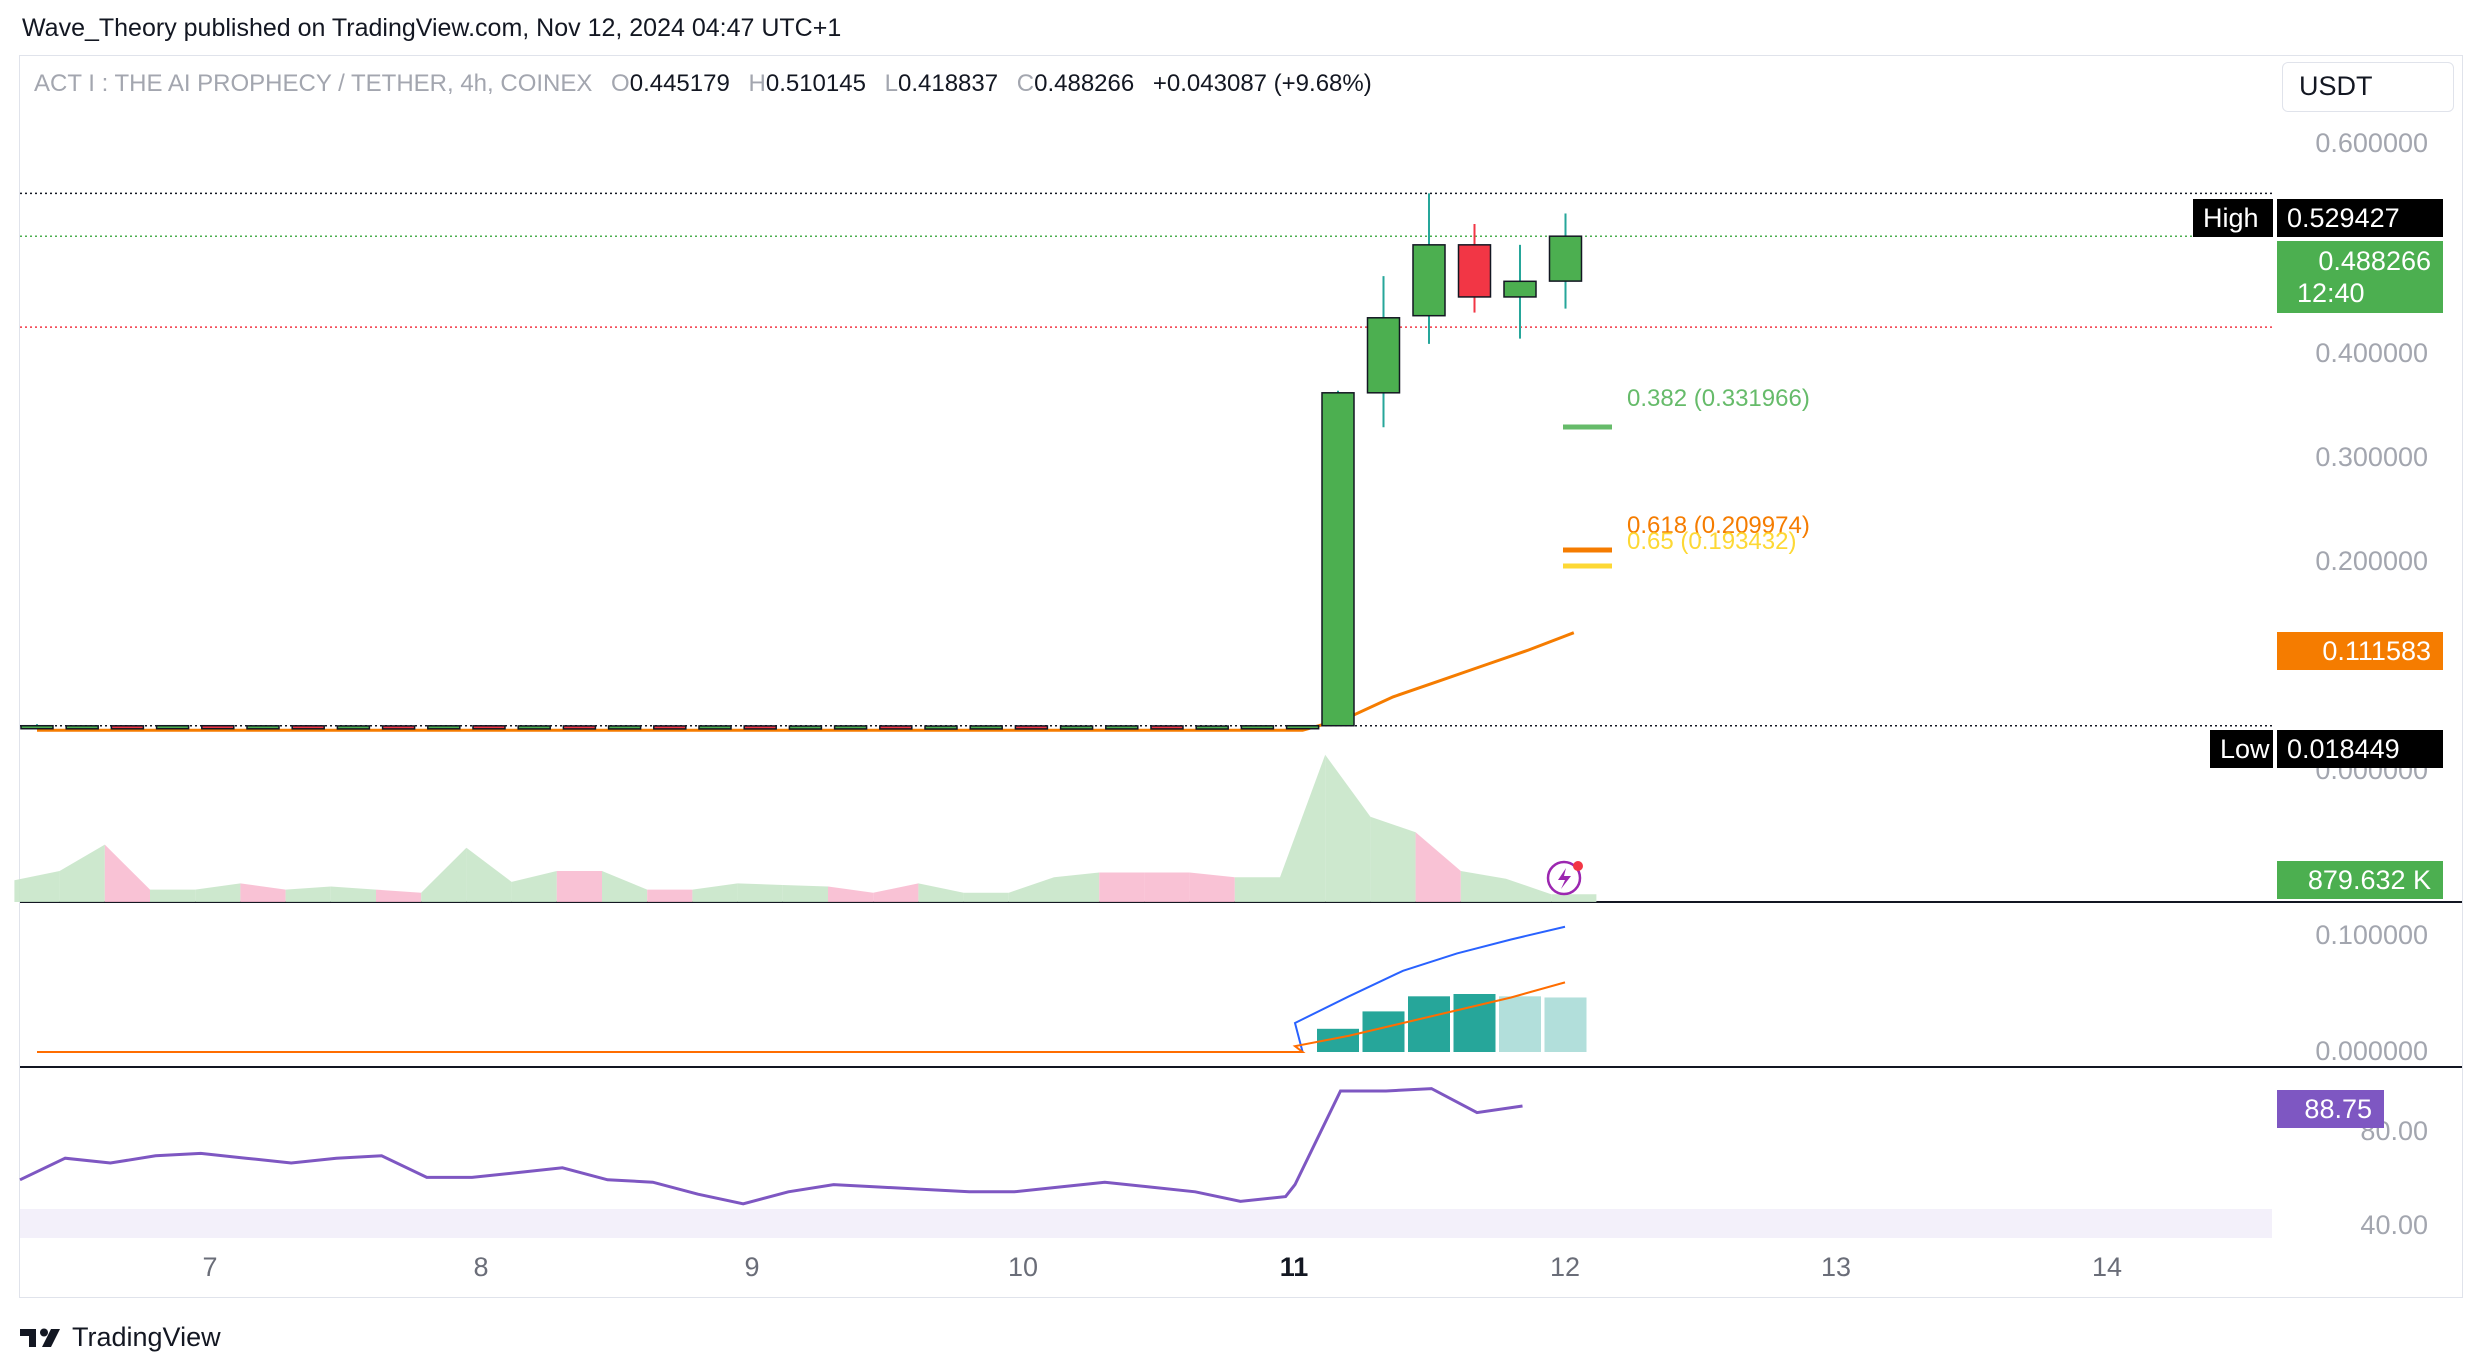 The image size is (2482, 1372). I want to click on close-key: C, so click(1025, 83).